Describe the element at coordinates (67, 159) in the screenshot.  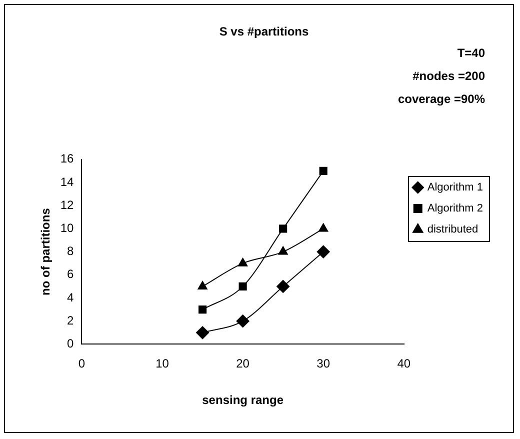
I see `y-tick-label: 16` at that location.